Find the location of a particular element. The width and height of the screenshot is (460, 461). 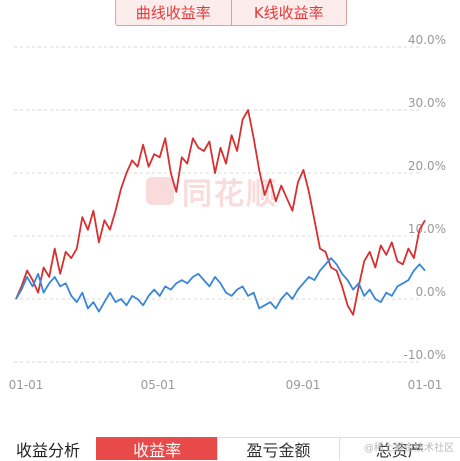

chart-mode-toggle: 曲线收益率 K线收益率 is located at coordinates (231, 13).